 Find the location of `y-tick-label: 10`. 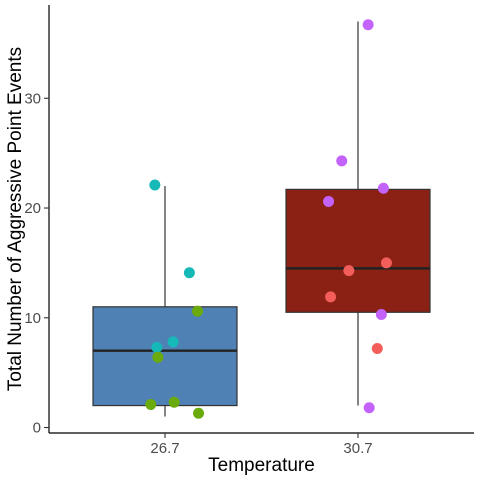

y-tick-label: 10 is located at coordinates (32, 318).